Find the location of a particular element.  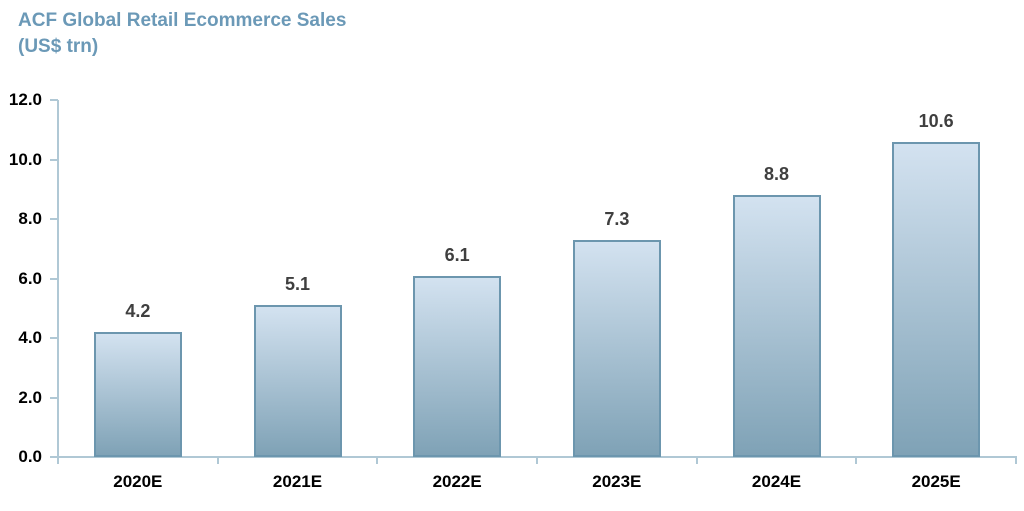

bar-value-label: 8.8 is located at coordinates (776, 174).